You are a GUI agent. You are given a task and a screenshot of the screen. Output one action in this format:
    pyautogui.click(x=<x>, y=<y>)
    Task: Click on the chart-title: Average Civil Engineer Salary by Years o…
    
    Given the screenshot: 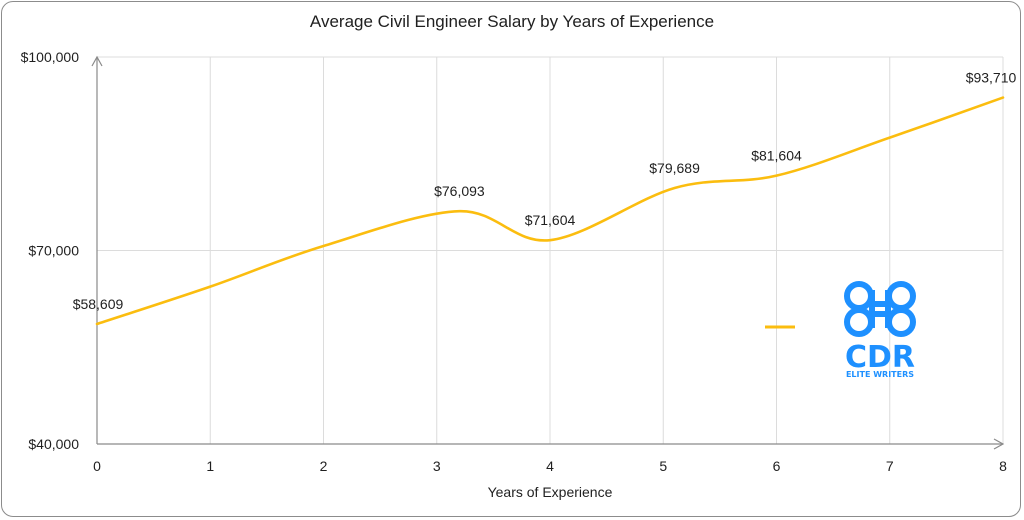 What is the action you would take?
    pyautogui.click(x=512, y=21)
    